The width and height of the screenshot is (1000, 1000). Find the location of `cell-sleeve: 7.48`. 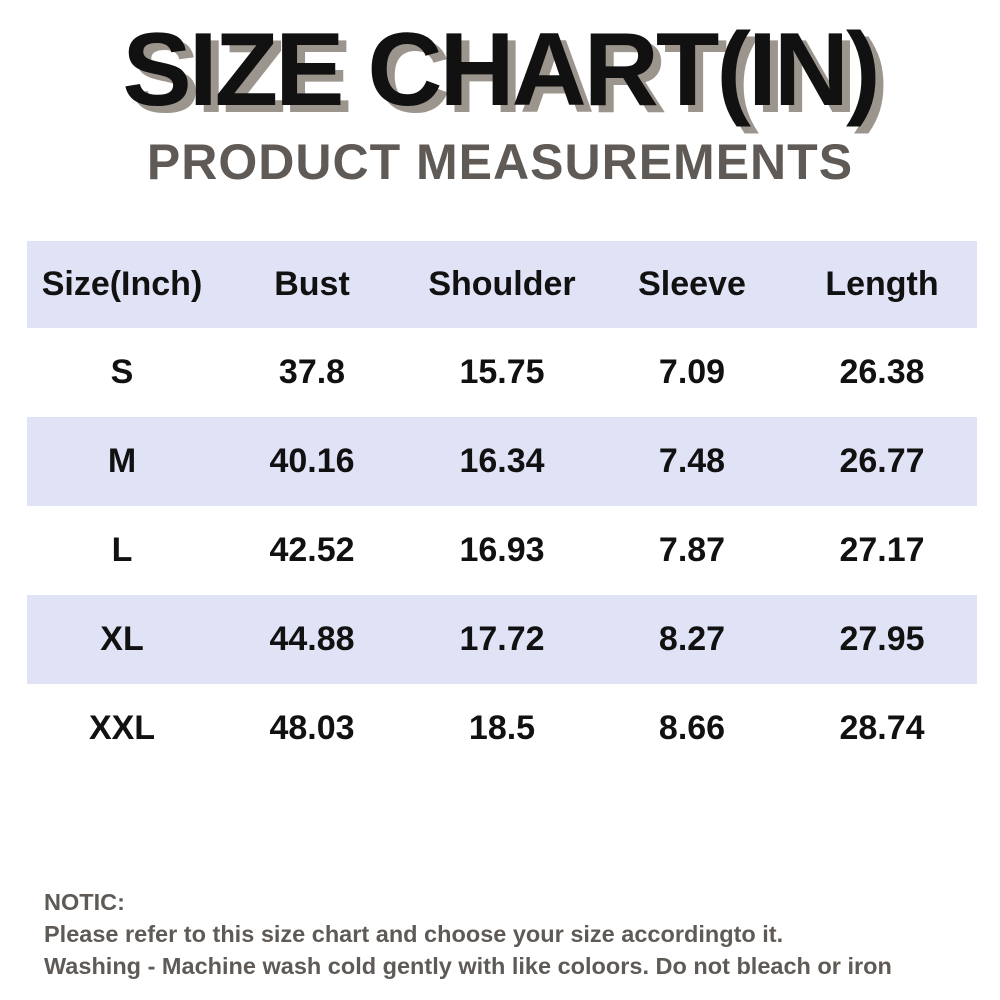

cell-sleeve: 7.48 is located at coordinates (692, 461).